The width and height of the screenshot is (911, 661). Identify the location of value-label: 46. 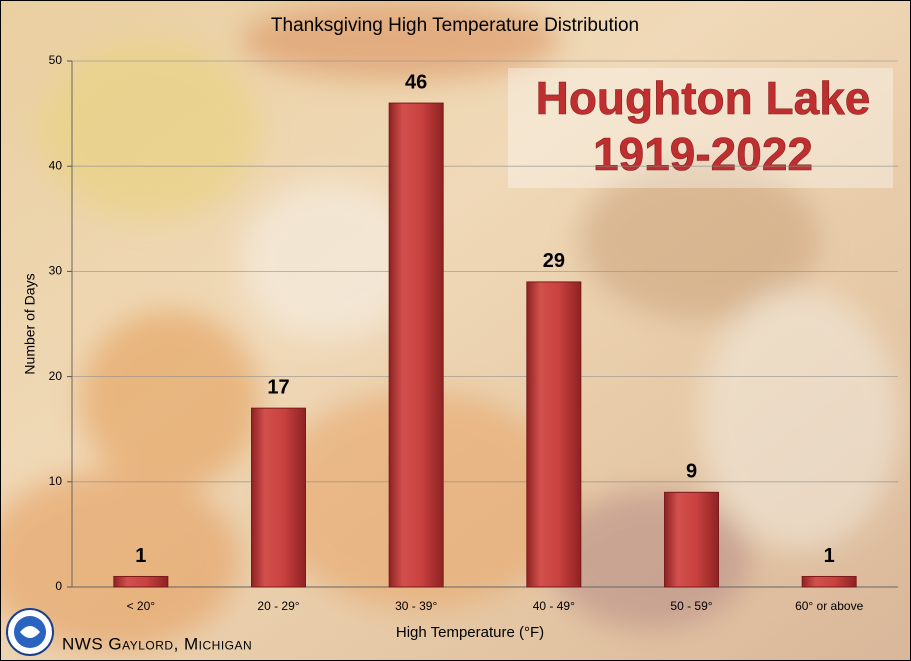
(416, 82).